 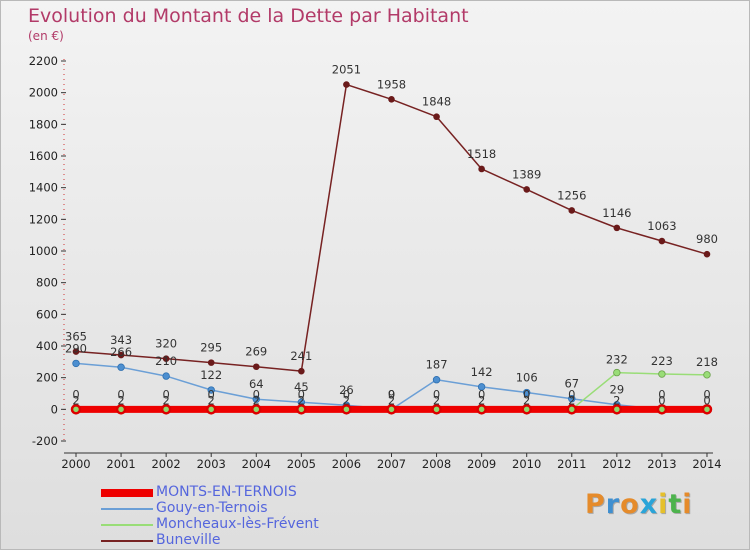 I want to click on legend-label: Gouy-en-Ternois, so click(x=212, y=508).